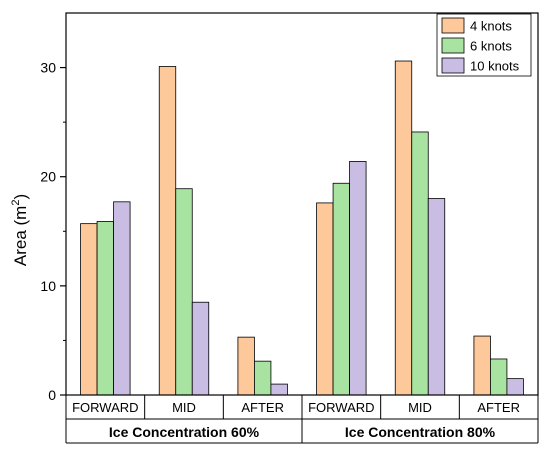 The height and width of the screenshot is (453, 550). I want to click on bar-after-10-knots-group1, so click(279, 389).